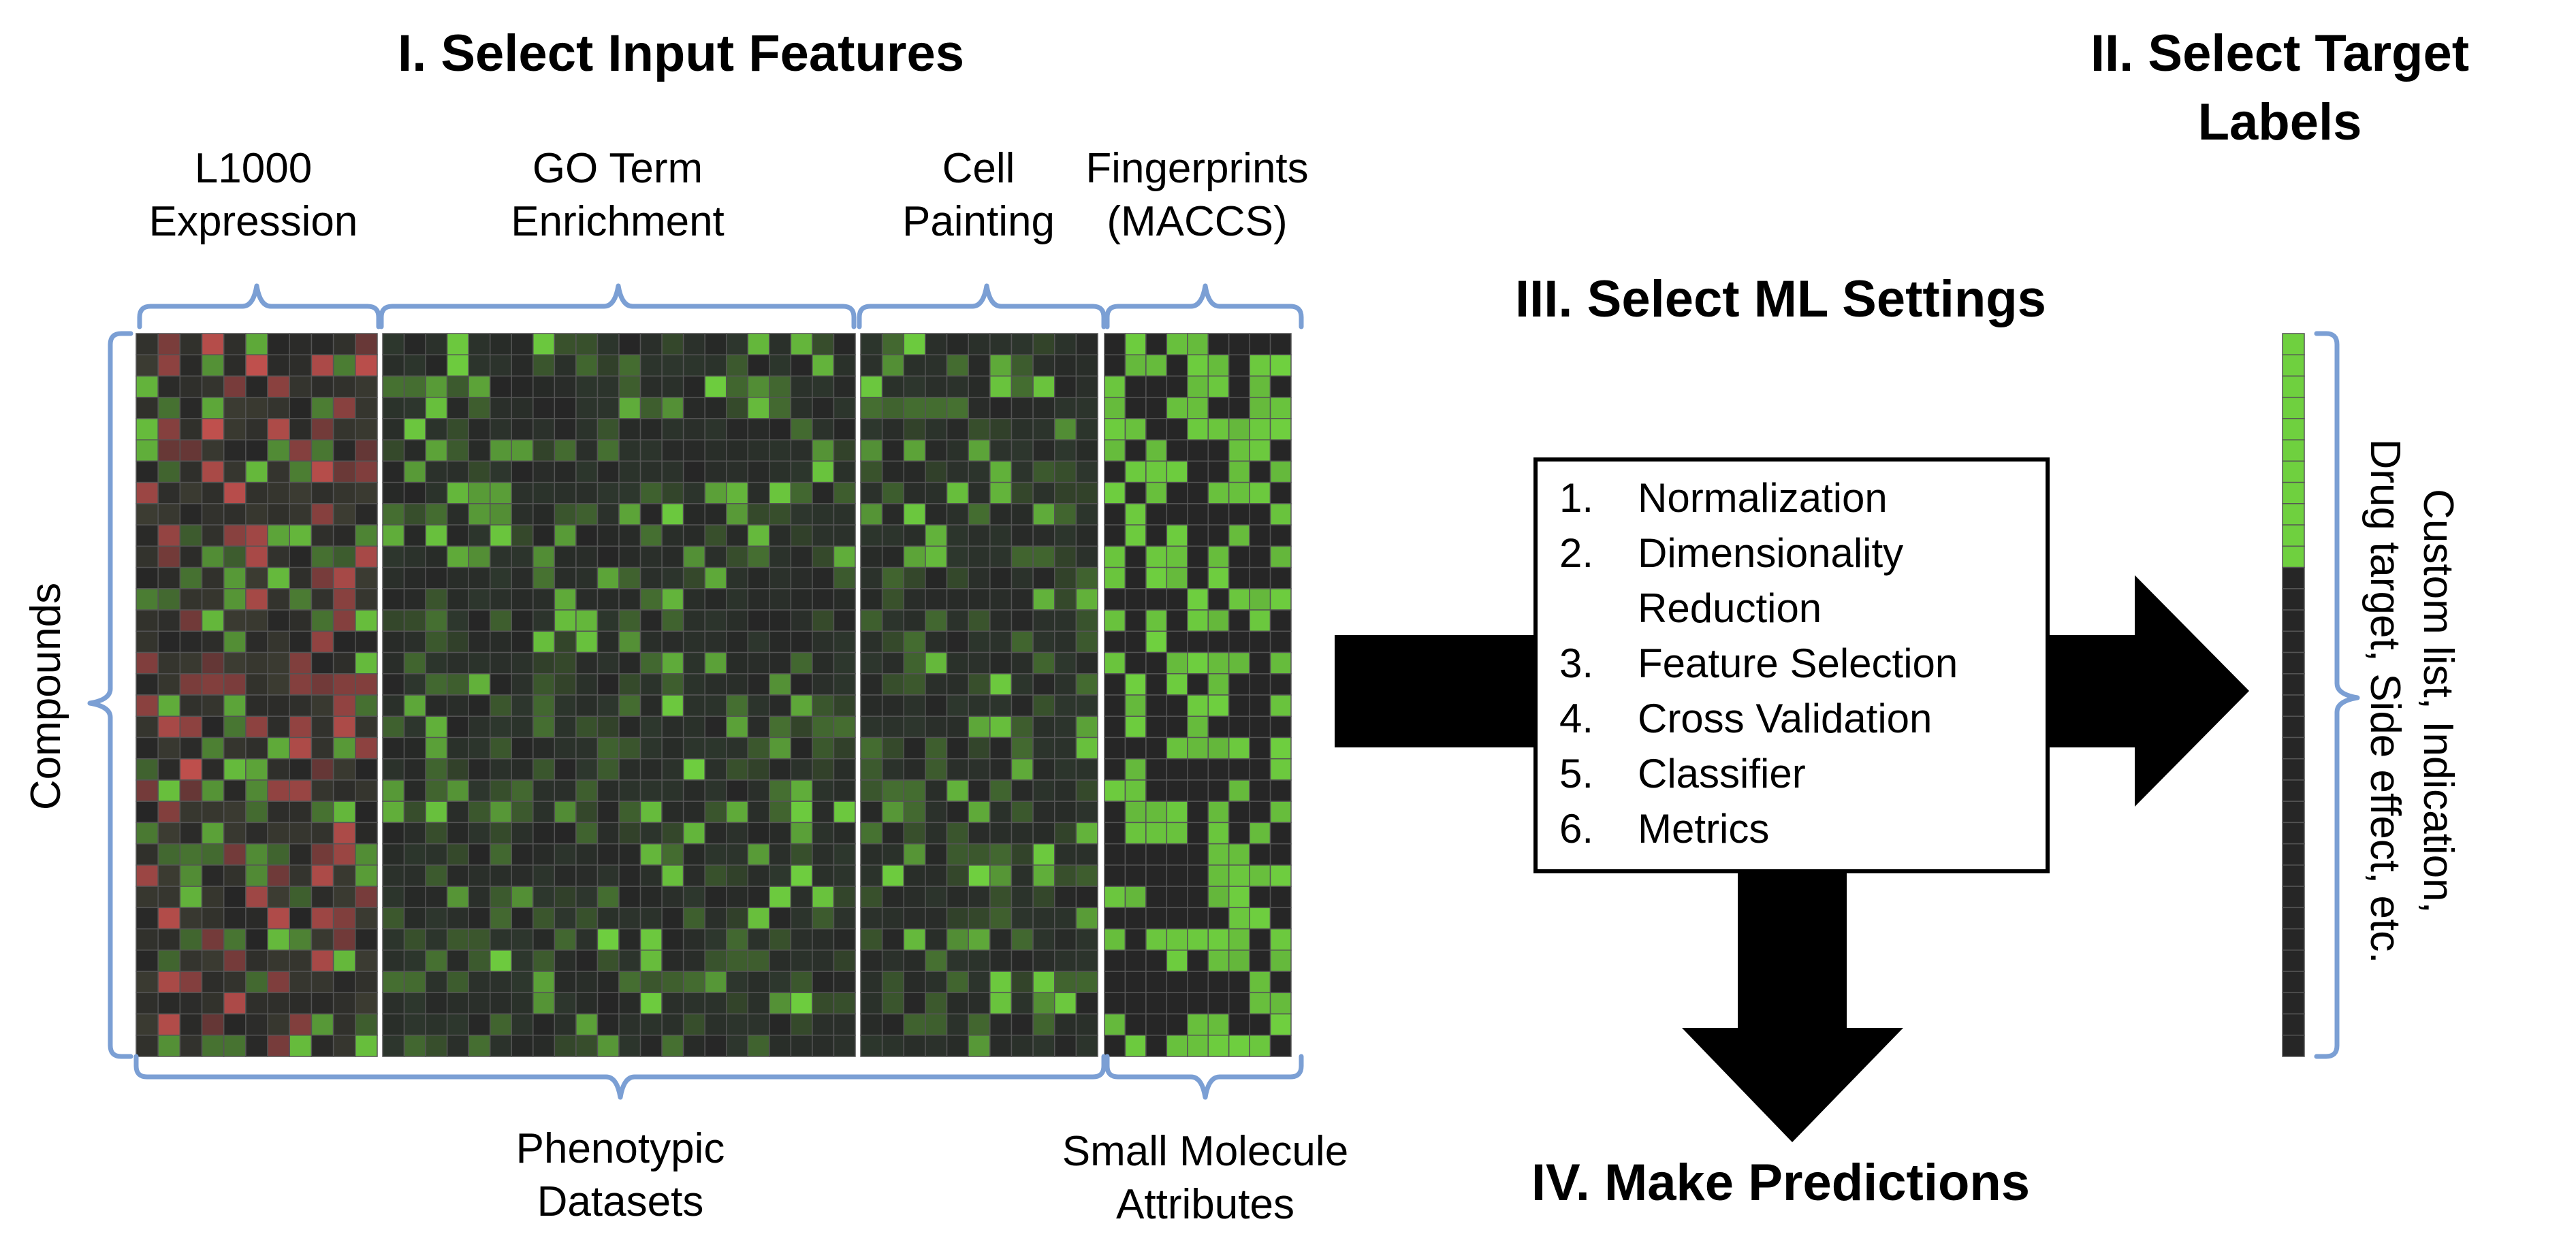 The width and height of the screenshot is (2576, 1245). I want to click on bottom-label-phenotypic-line1: Phenotypic, so click(620, 1149).